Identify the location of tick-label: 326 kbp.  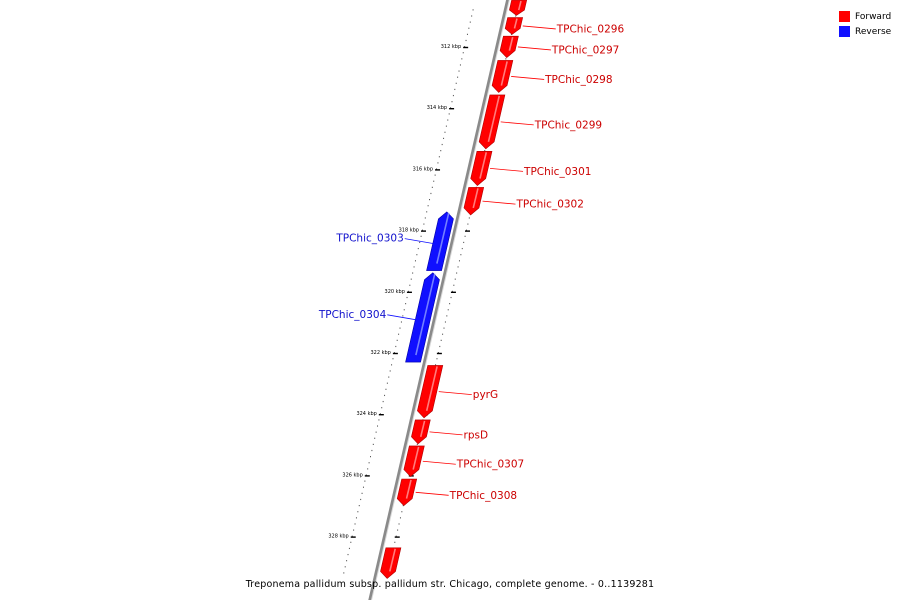
(352, 475).